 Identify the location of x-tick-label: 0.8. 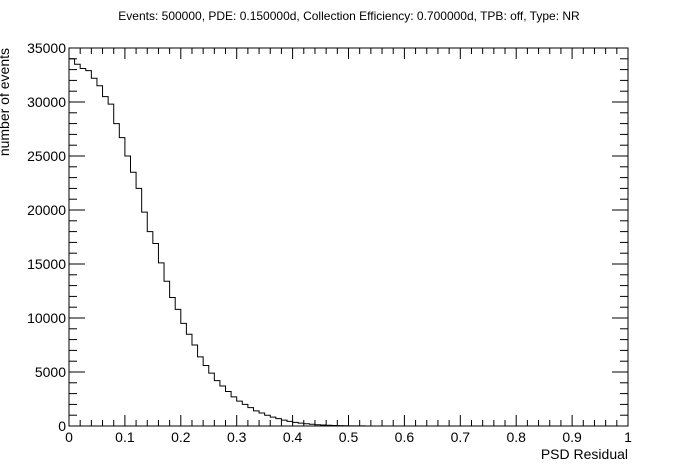
(516, 437).